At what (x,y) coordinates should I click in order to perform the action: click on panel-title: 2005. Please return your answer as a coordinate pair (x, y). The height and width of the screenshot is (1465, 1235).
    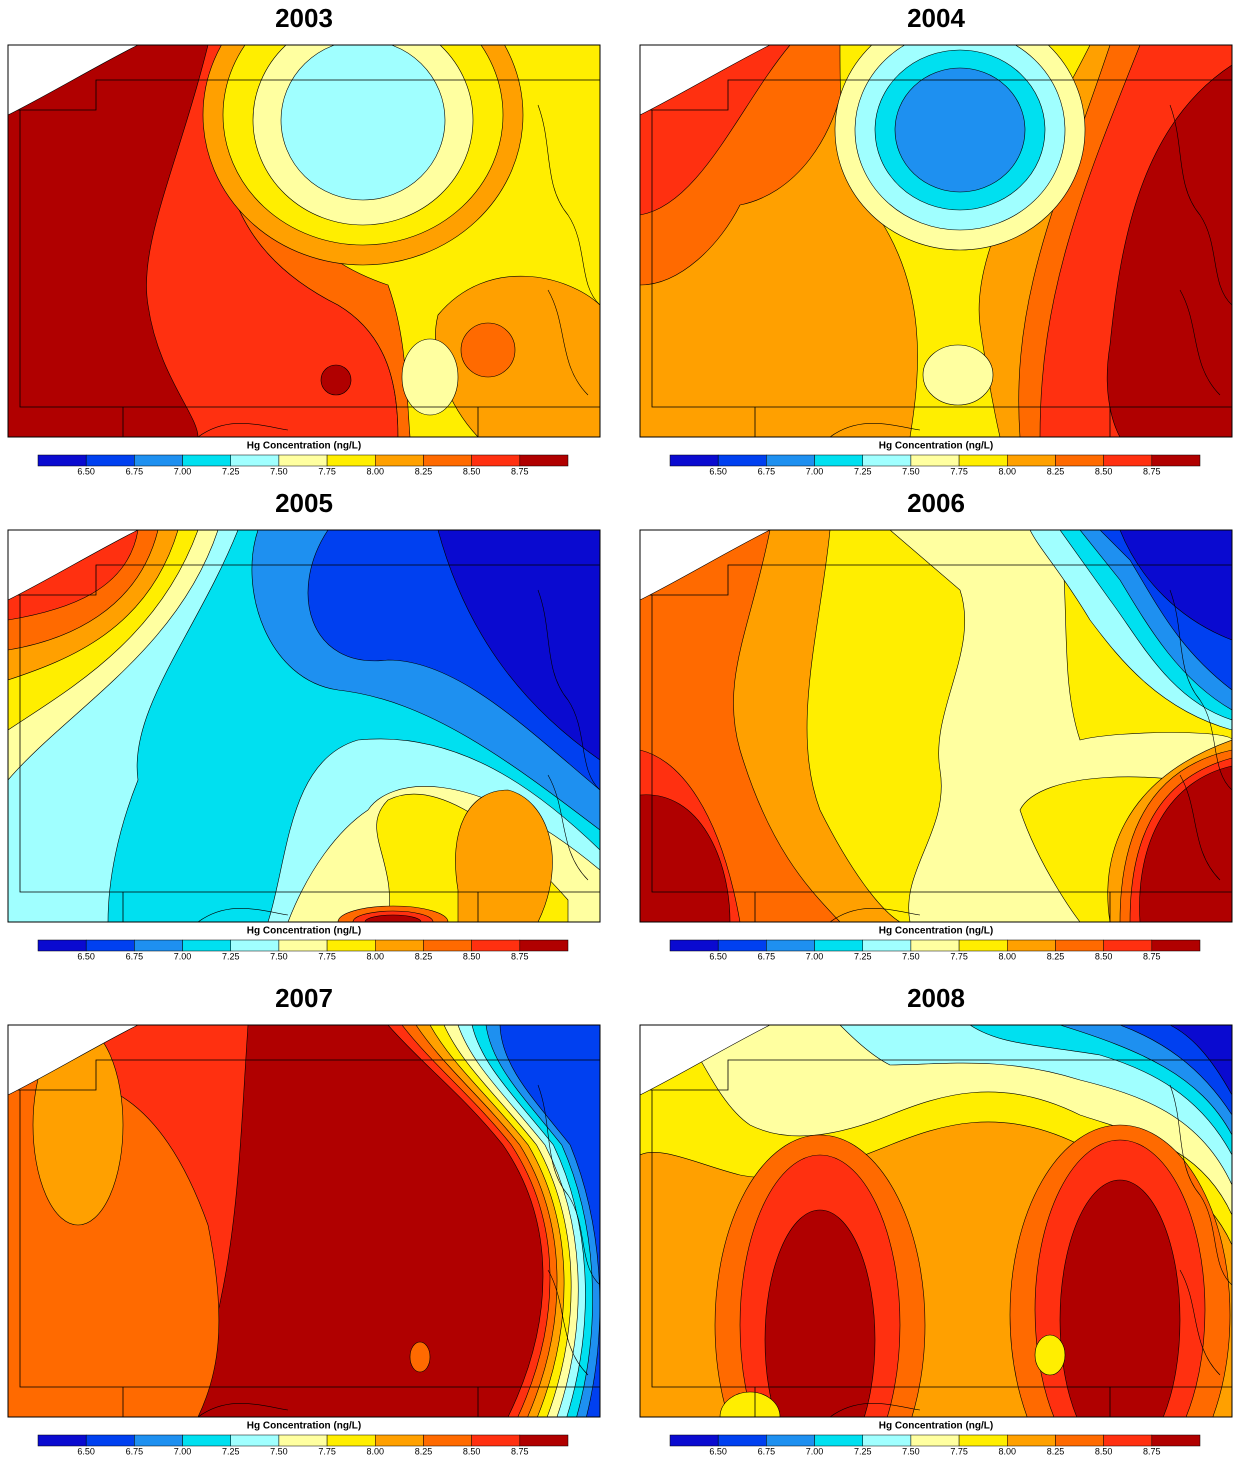
    Looking at the image, I should click on (304, 503).